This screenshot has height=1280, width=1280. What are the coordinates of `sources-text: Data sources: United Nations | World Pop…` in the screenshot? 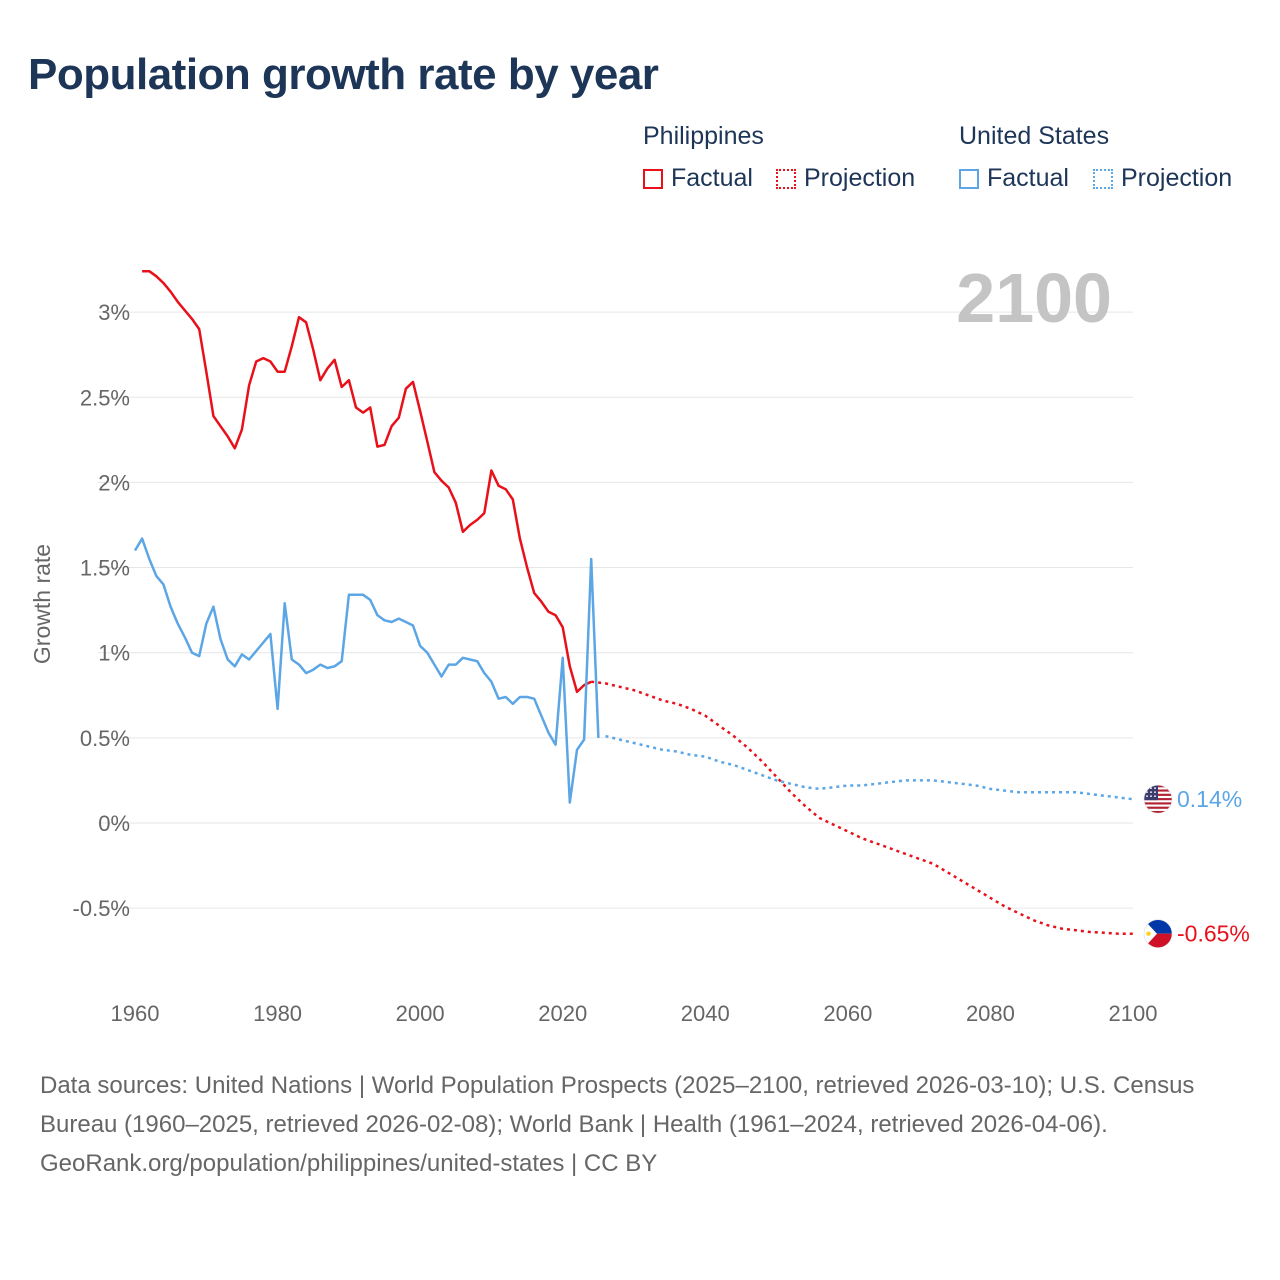 It's located at (617, 1105).